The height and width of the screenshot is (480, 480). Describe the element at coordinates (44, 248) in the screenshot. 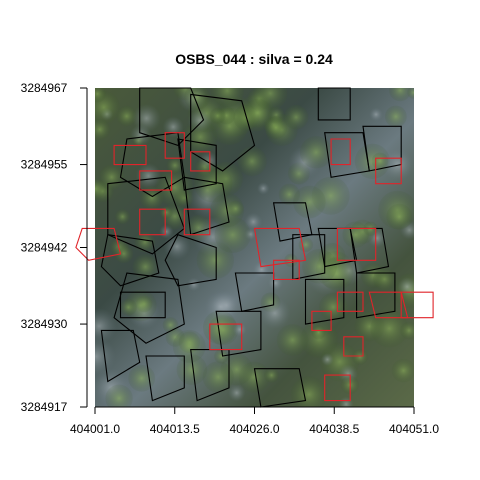

I see `y-tick-label-2: 3284942` at that location.